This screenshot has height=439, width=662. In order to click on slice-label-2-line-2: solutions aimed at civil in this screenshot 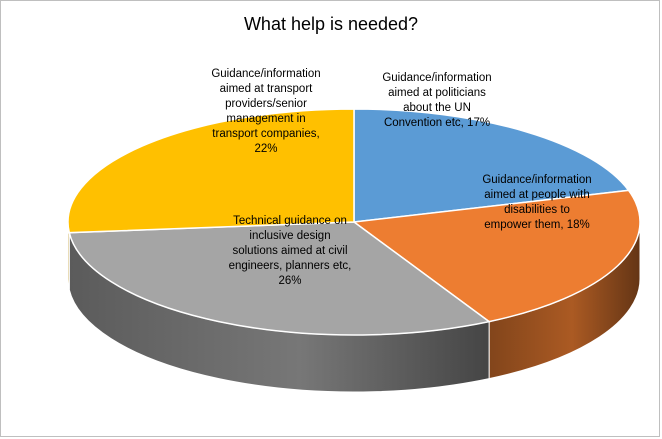, I will do `click(289, 251)`.